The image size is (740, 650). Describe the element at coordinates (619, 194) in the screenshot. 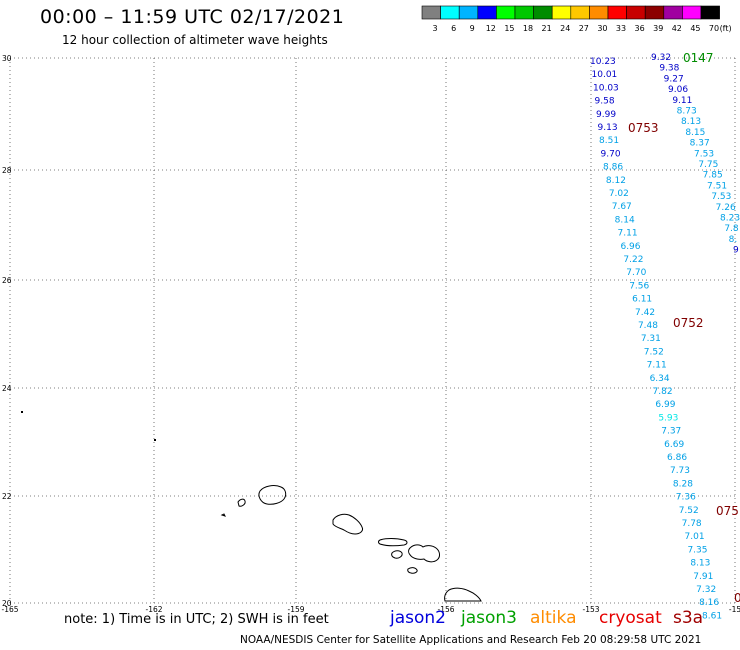

I see `wave-height-label: 7.02` at that location.